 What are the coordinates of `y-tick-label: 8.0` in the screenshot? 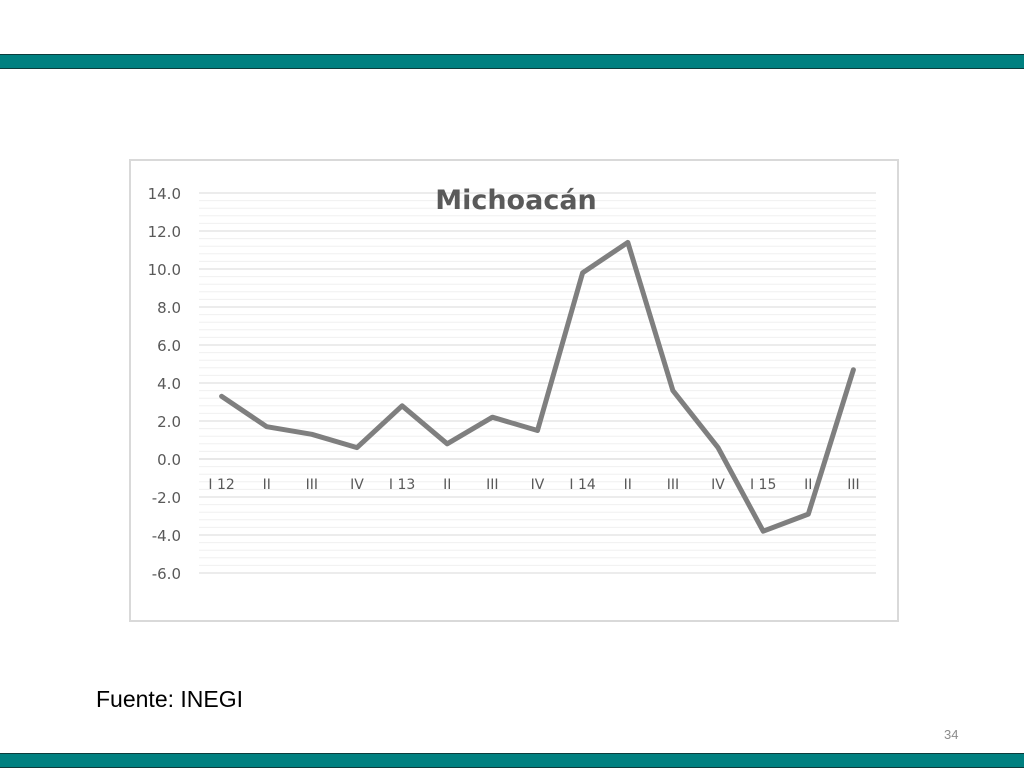 It's located at (169, 308).